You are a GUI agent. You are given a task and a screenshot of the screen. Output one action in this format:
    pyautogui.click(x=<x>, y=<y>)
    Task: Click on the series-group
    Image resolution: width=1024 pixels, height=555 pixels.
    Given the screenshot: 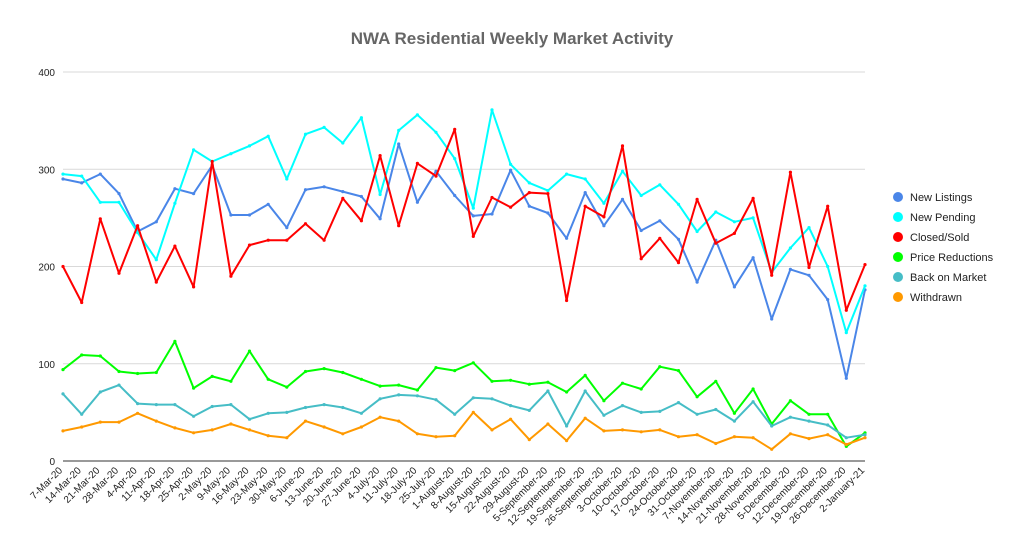 What is the action you would take?
    pyautogui.click(x=464, y=411)
    